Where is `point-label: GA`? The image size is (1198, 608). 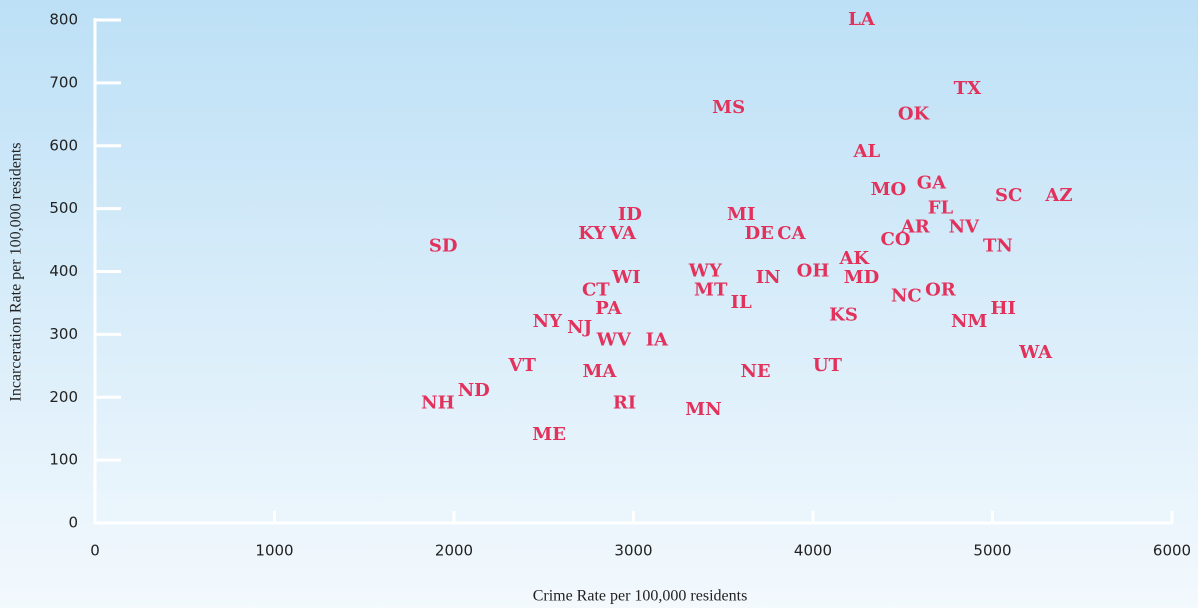 point-label: GA is located at coordinates (932, 182).